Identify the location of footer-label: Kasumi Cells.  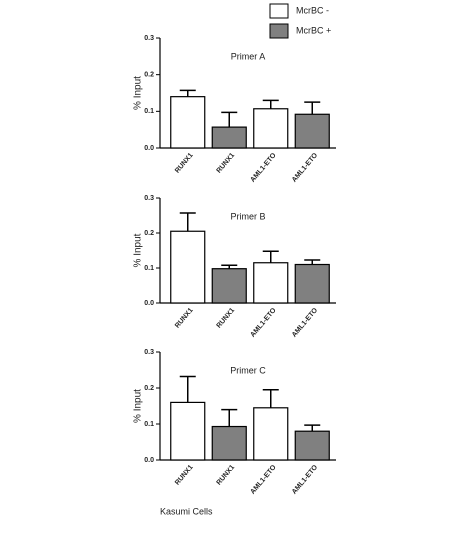
(186, 511).